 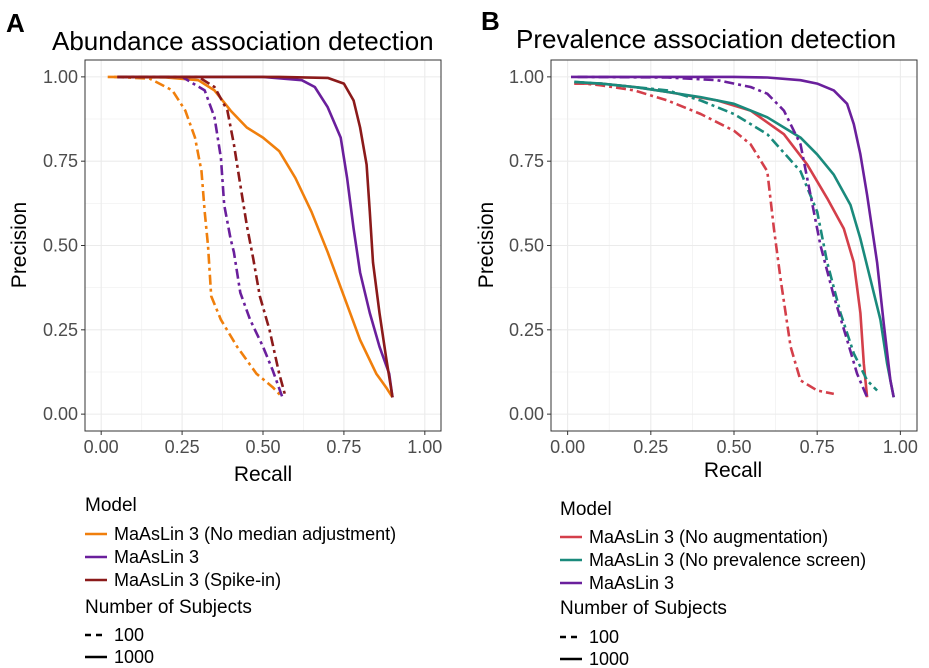 I want to click on panel-a-x-tick-label: 0.50, so click(x=262, y=447).